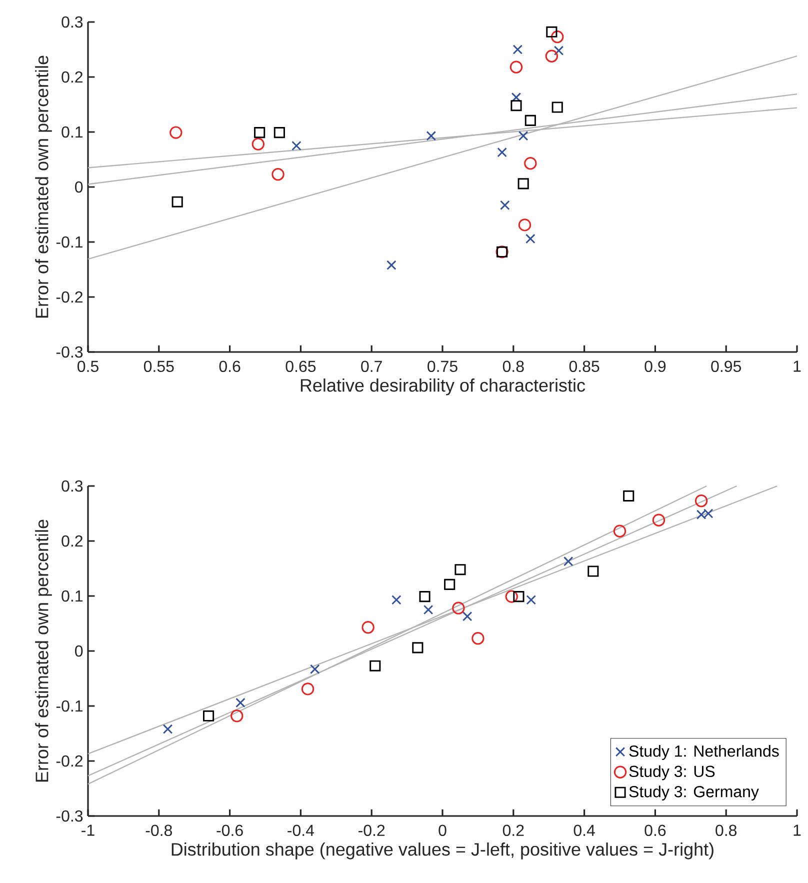 Image resolution: width=808 pixels, height=883 pixels. Describe the element at coordinates (229, 830) in the screenshot. I see `x-tick-label: -0.6` at that location.